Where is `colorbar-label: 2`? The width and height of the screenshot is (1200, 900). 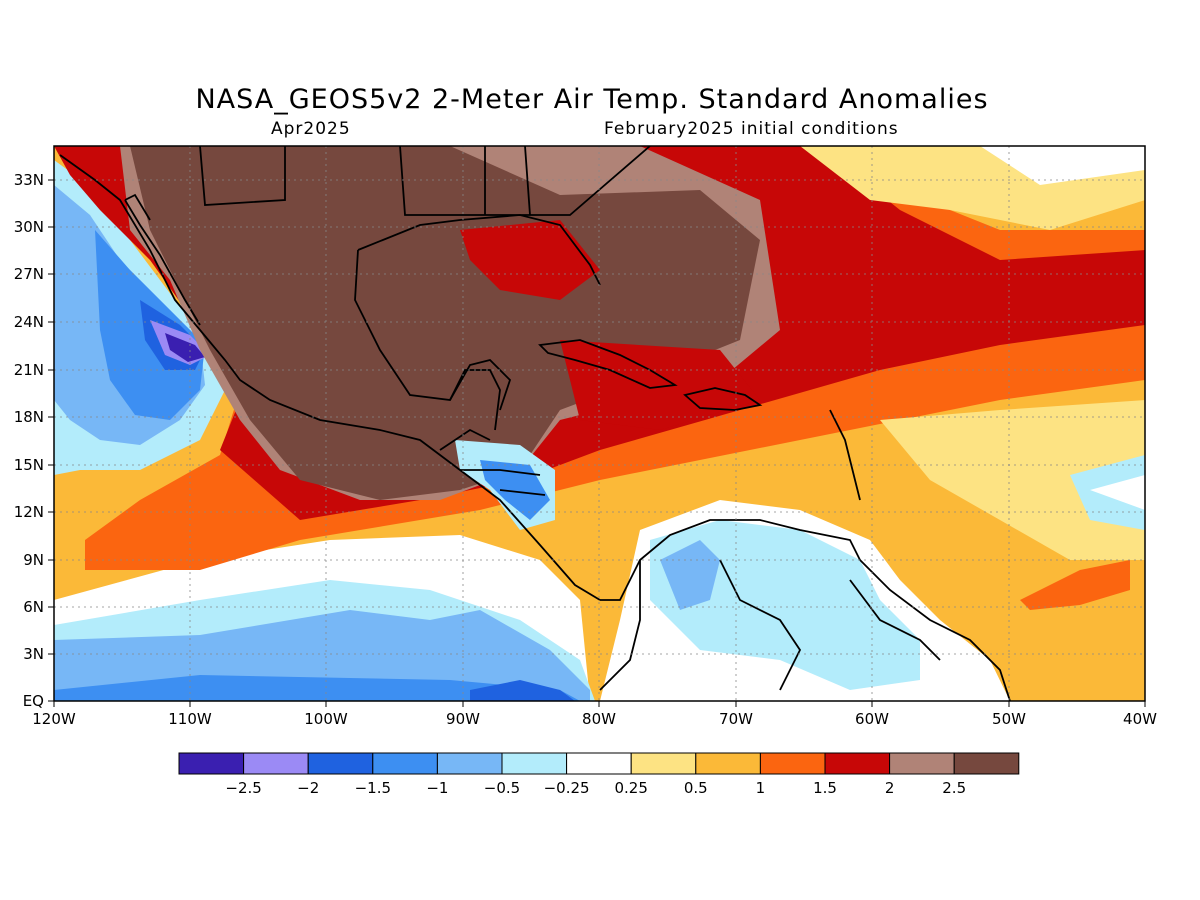 colorbar-label: 2 is located at coordinates (890, 788).